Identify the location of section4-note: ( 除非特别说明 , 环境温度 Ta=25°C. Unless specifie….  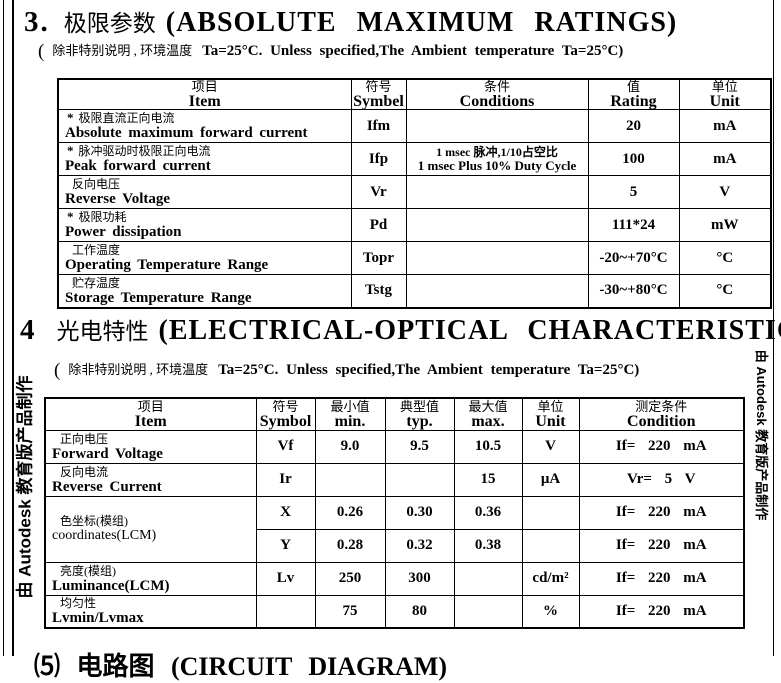
(346, 370).